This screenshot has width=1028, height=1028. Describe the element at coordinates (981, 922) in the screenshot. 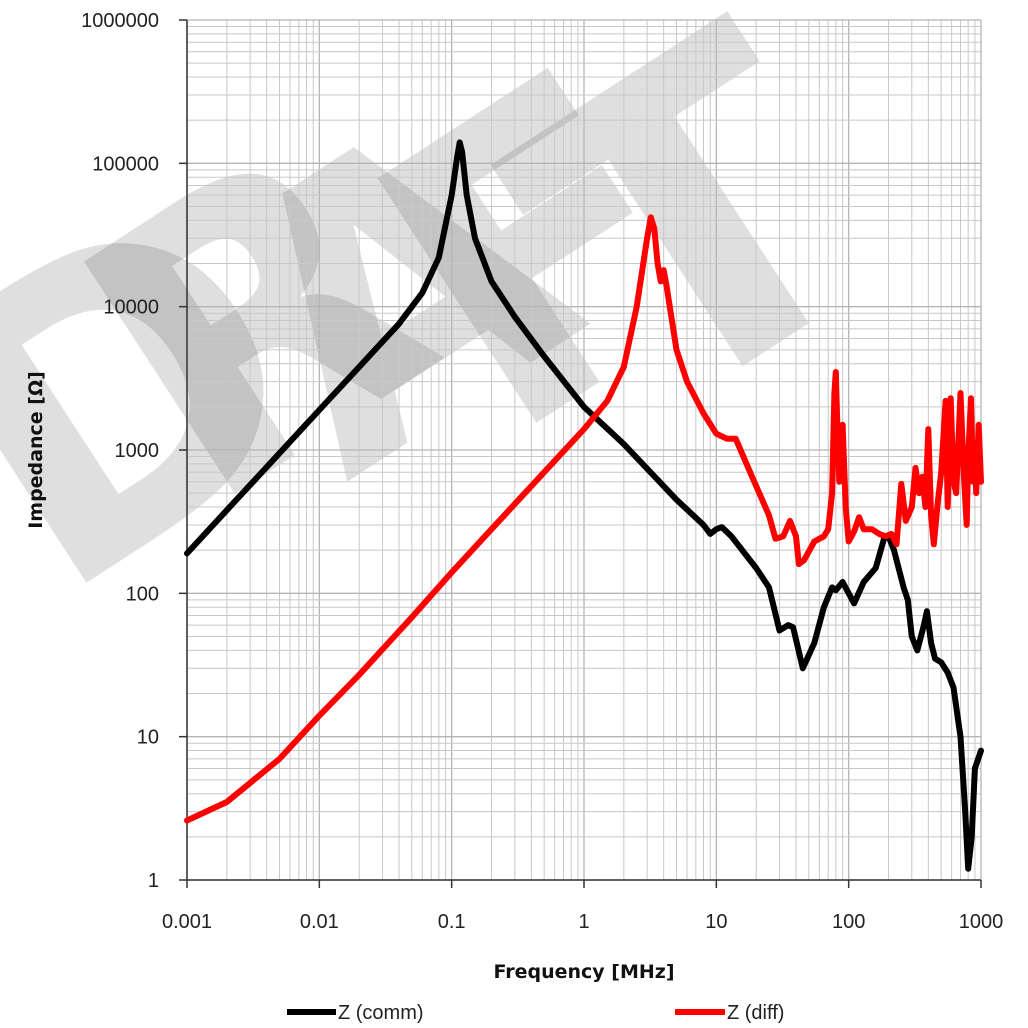

I see `x-tick-label: 1000` at that location.